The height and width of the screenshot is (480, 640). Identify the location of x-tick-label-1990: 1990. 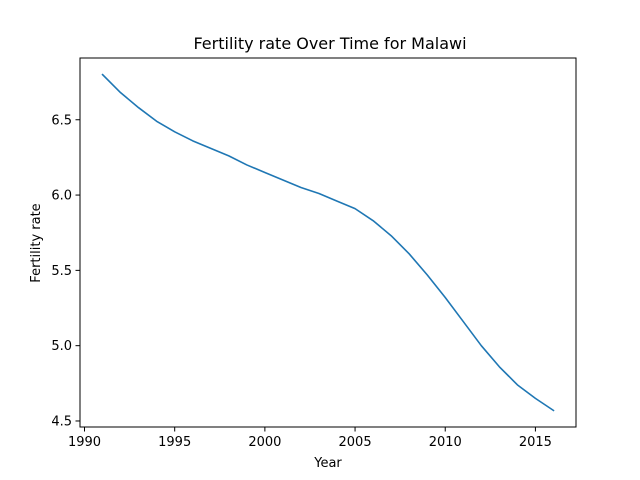
(84, 442).